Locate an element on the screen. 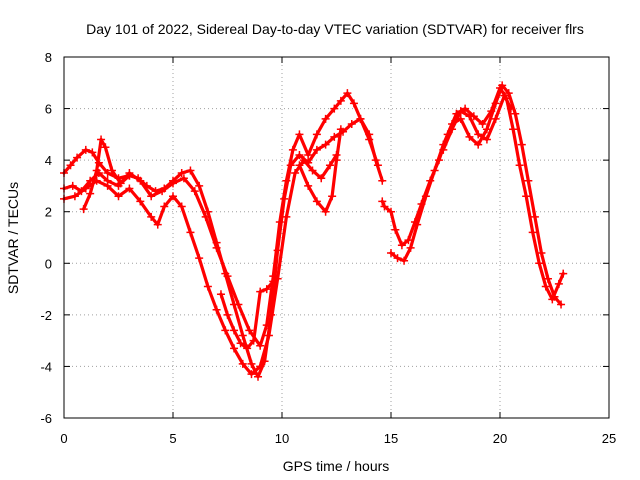  x-axis-label: GPS time / hours is located at coordinates (336, 466).